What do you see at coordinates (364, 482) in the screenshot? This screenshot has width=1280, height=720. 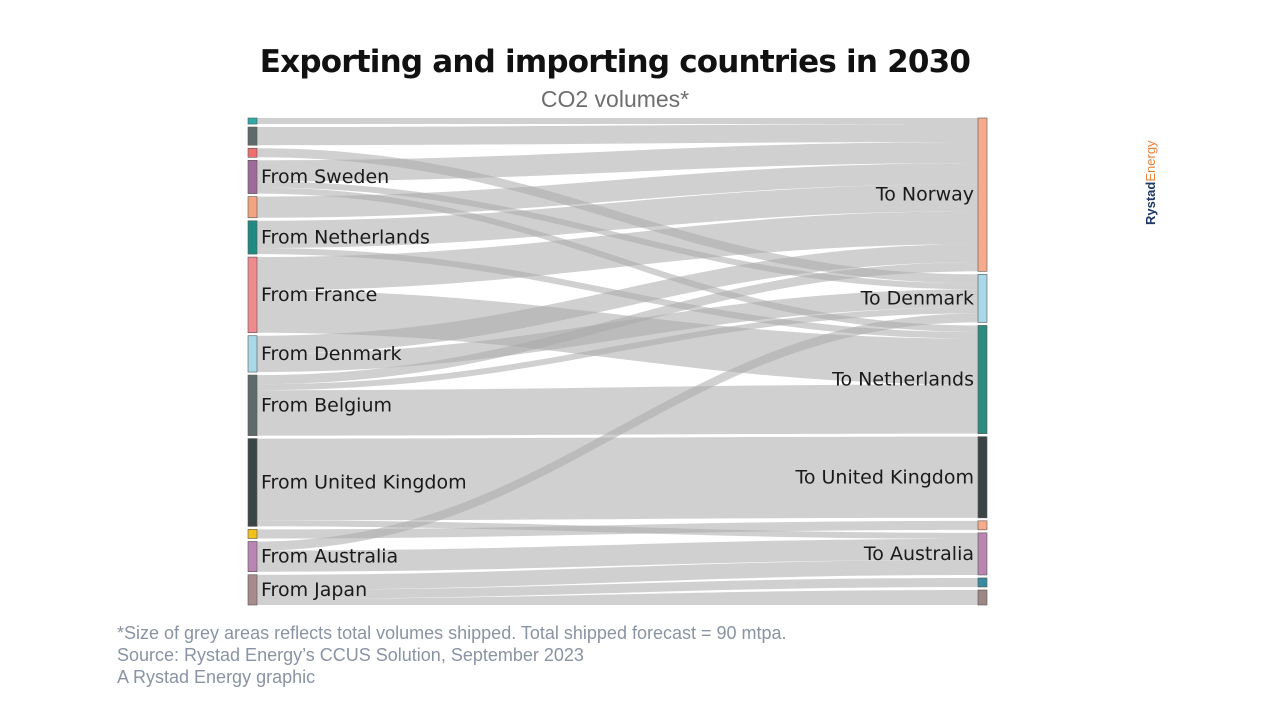 I see `source-label-uk: From United Kingdom` at bounding box center [364, 482].